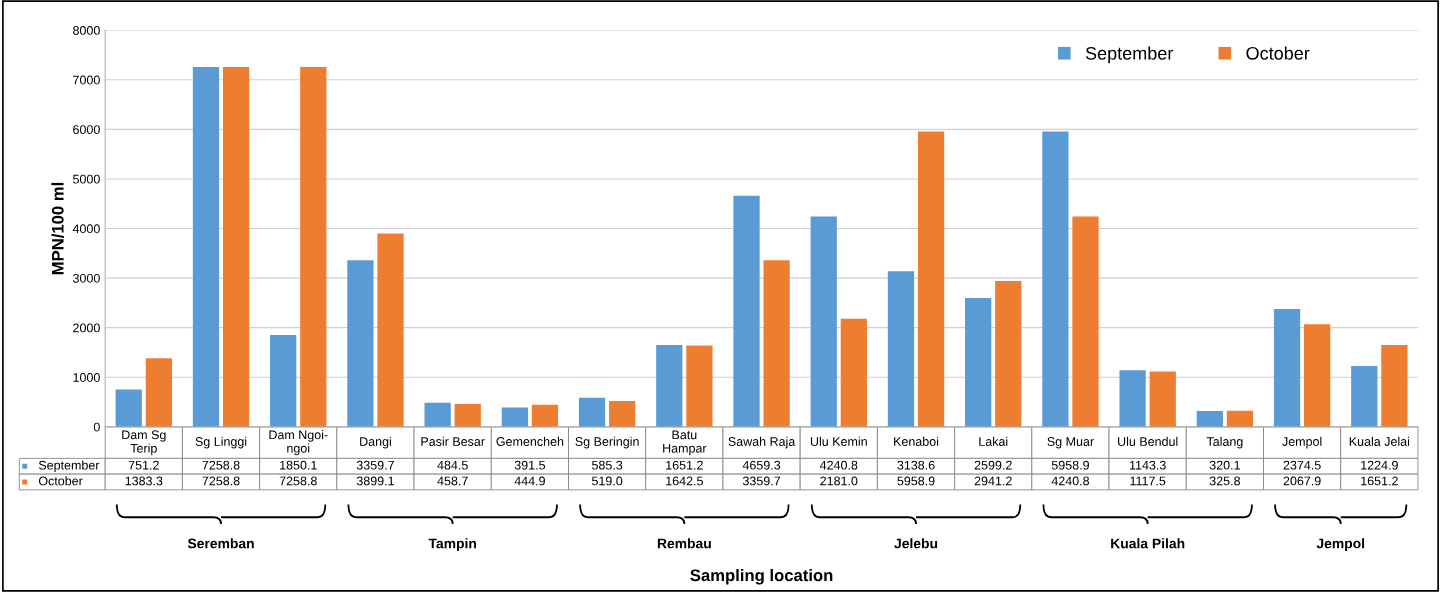 The width and height of the screenshot is (1441, 592). What do you see at coordinates (375, 481) in the screenshot?
I see `text: 3899.1` at bounding box center [375, 481].